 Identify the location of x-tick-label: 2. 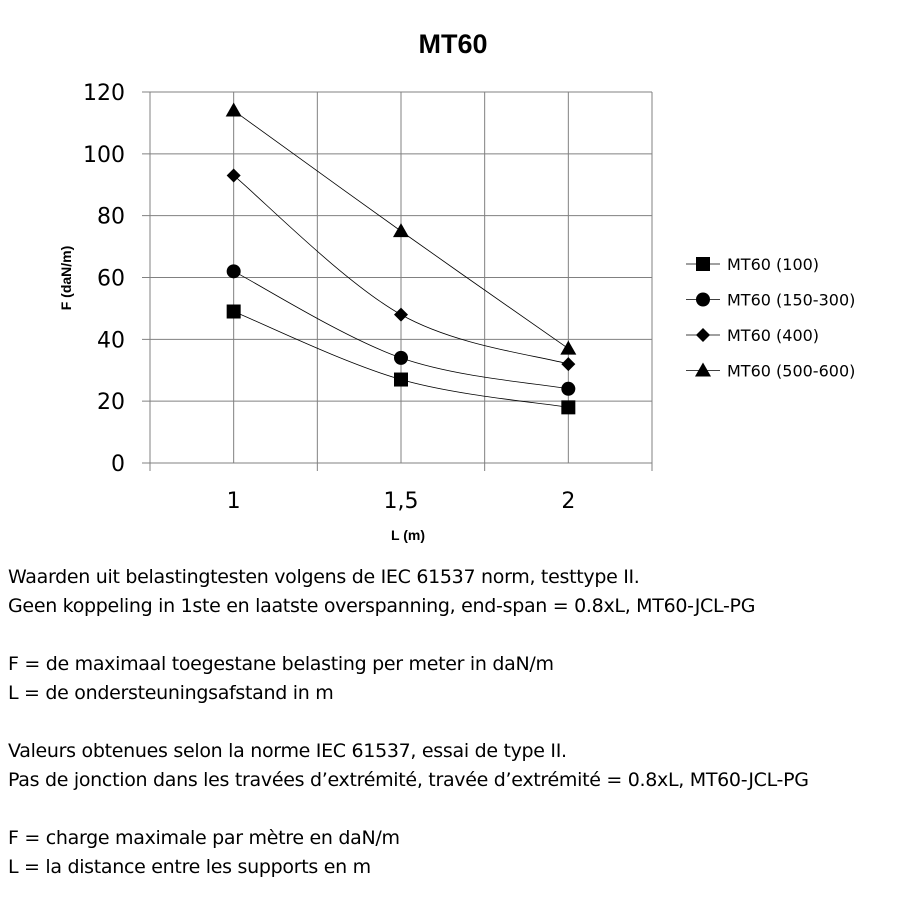
(568, 501).